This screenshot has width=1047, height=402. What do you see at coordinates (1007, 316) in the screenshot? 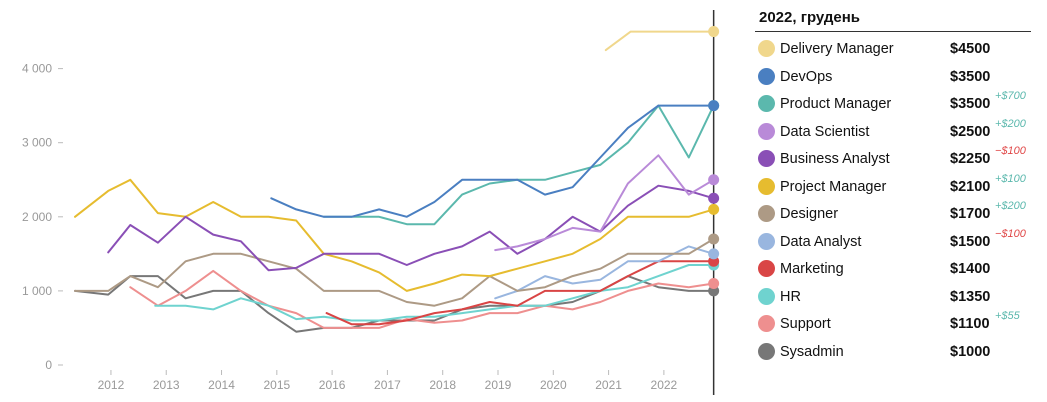
I see `legend-delta: +$55` at bounding box center [1007, 316].